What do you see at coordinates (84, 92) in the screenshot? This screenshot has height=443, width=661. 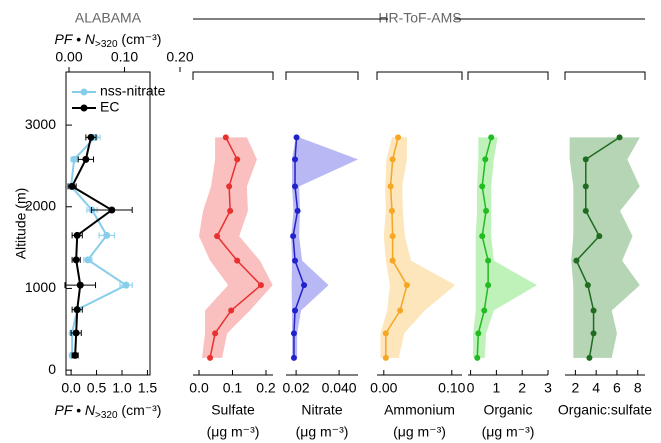 I see `legend-marker` at bounding box center [84, 92].